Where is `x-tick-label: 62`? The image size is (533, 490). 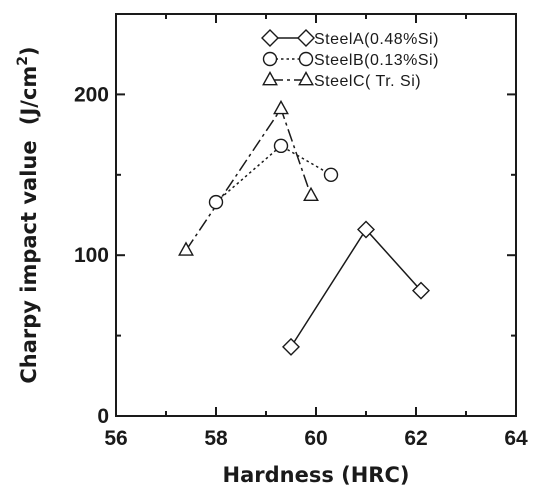 x-tick-label: 62 is located at coordinates (415, 438).